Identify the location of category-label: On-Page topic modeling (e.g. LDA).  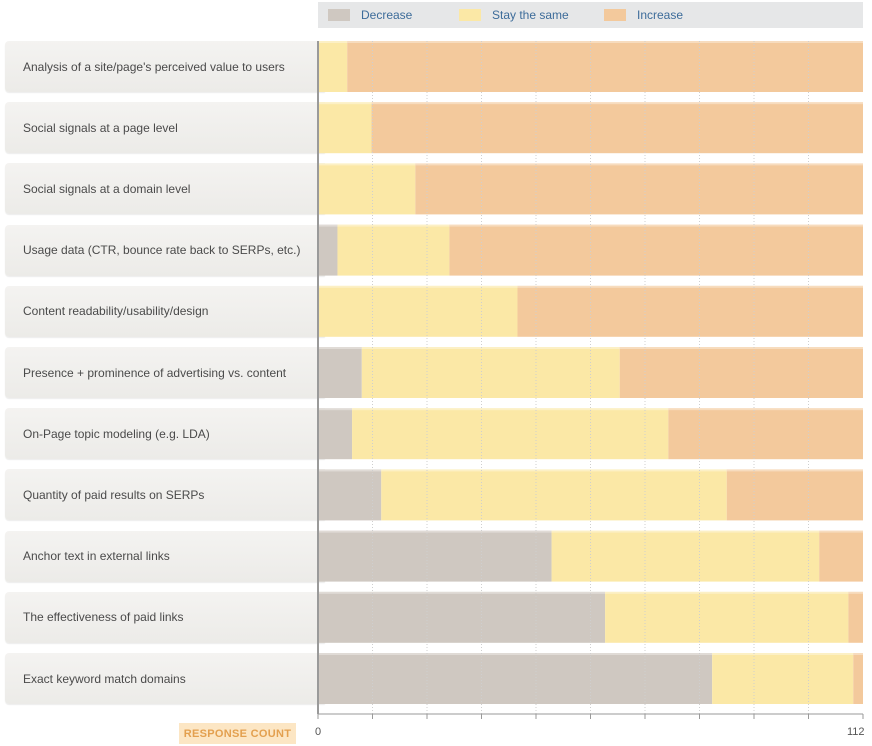
(165, 434).